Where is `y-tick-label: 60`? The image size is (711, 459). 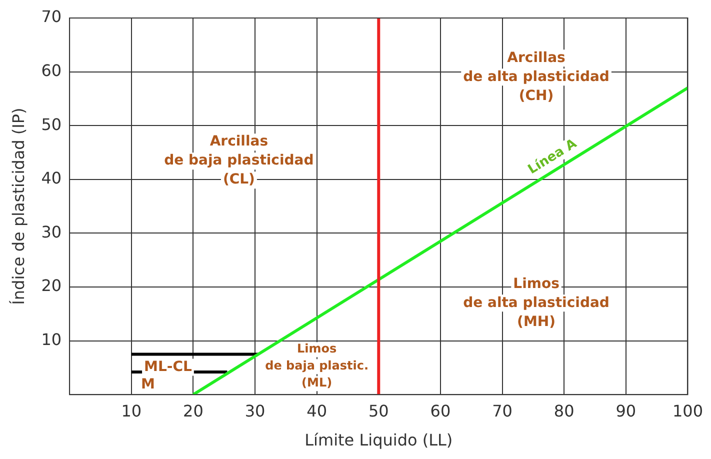
y-tick-label: 60 is located at coordinates (51, 70).